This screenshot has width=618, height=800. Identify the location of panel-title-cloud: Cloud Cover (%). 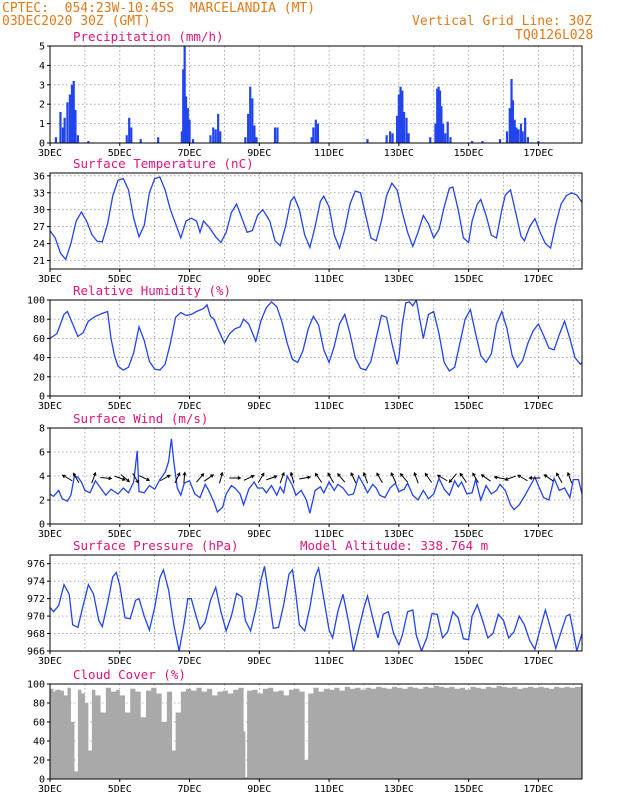
(129, 674).